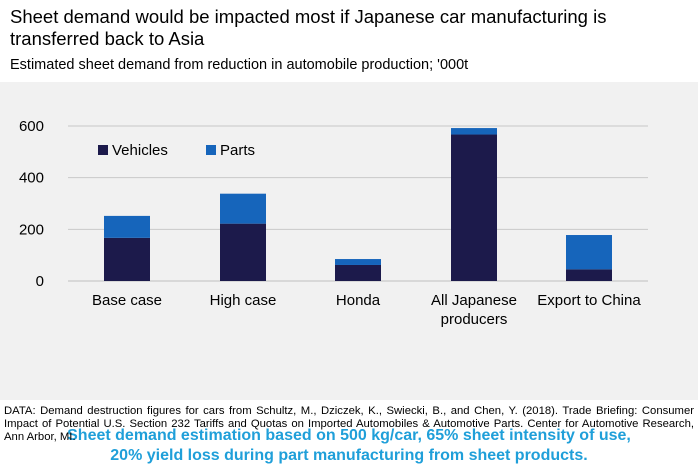 The width and height of the screenshot is (698, 466). Describe the element at coordinates (589, 300) in the screenshot. I see `x-category-label: Export to China` at that location.